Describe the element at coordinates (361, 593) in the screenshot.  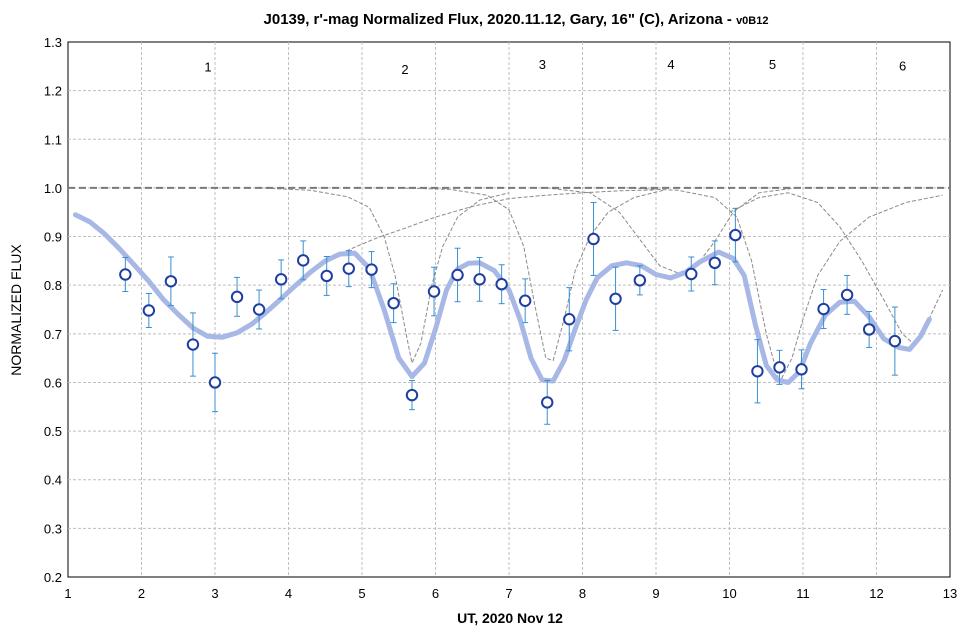
I see `x-tick-label: 5` at that location.